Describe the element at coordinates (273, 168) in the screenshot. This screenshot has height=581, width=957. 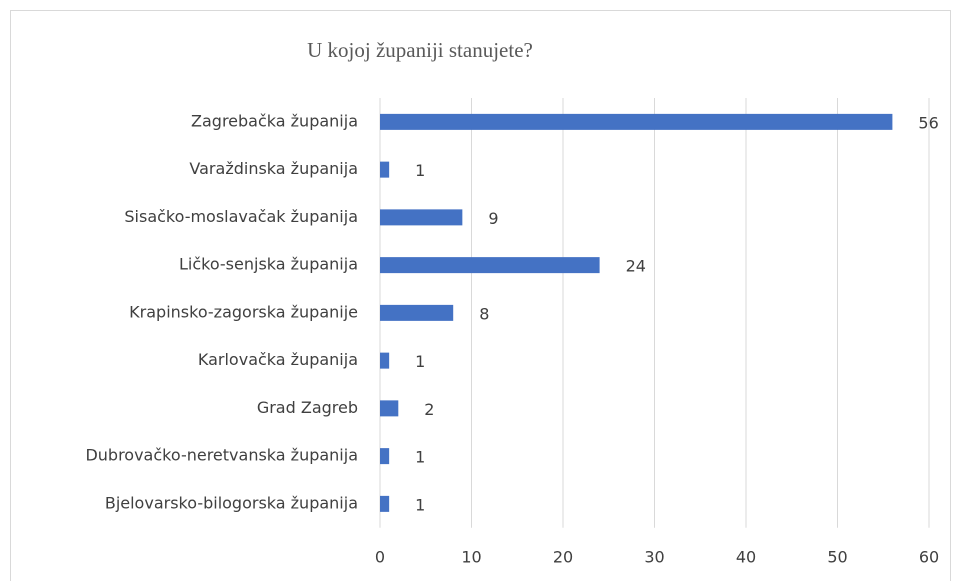
I see `y-tick-label: Varaždinska županija` at that location.